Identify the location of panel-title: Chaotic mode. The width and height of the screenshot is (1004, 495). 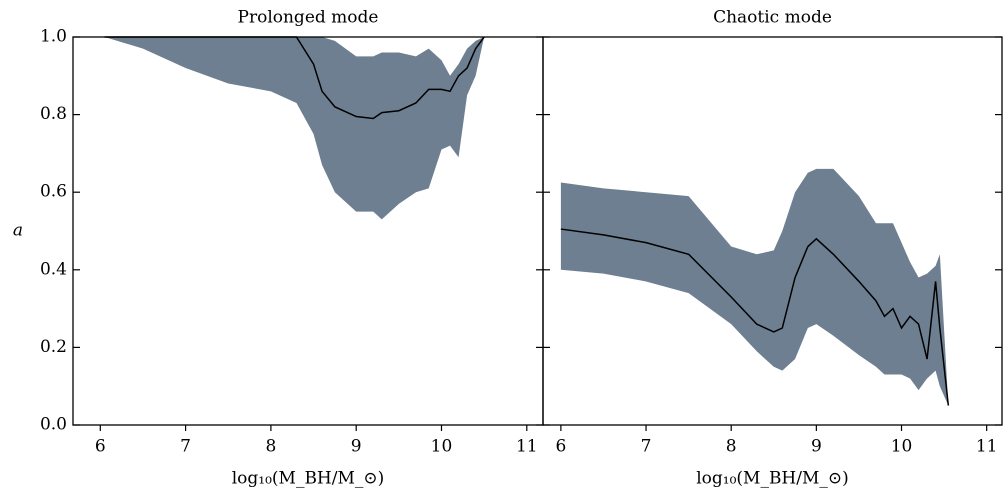
(772, 18).